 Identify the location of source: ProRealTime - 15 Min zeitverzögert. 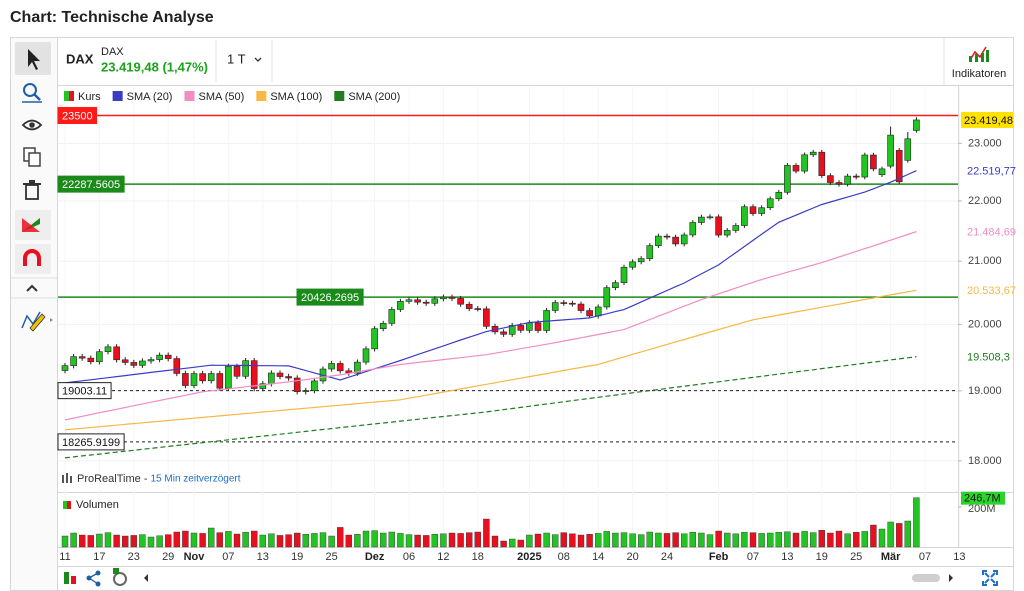
(151, 479).